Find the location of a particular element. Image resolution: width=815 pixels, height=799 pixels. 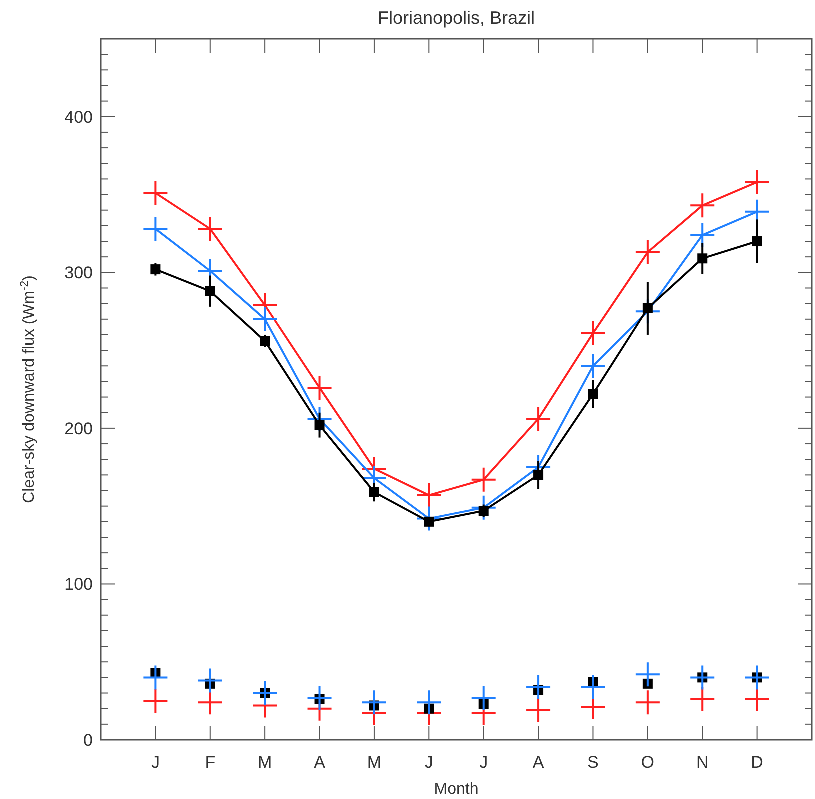

x-tick-label: O is located at coordinates (648, 762).